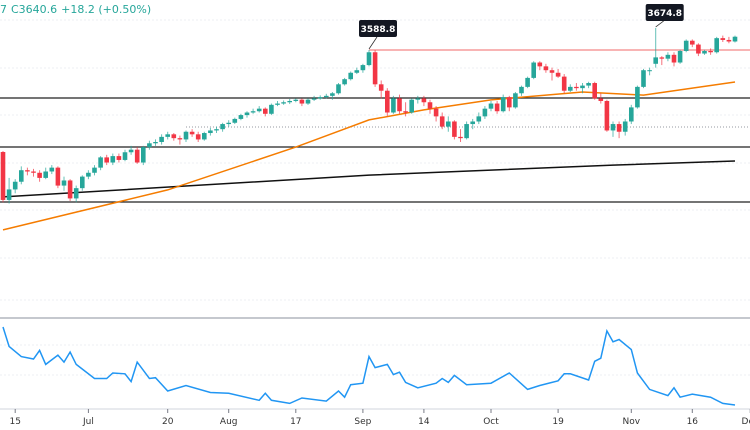 The image size is (750, 430). Describe the element at coordinates (693, 422) in the screenshot. I see `x-tick-label: 16` at that location.